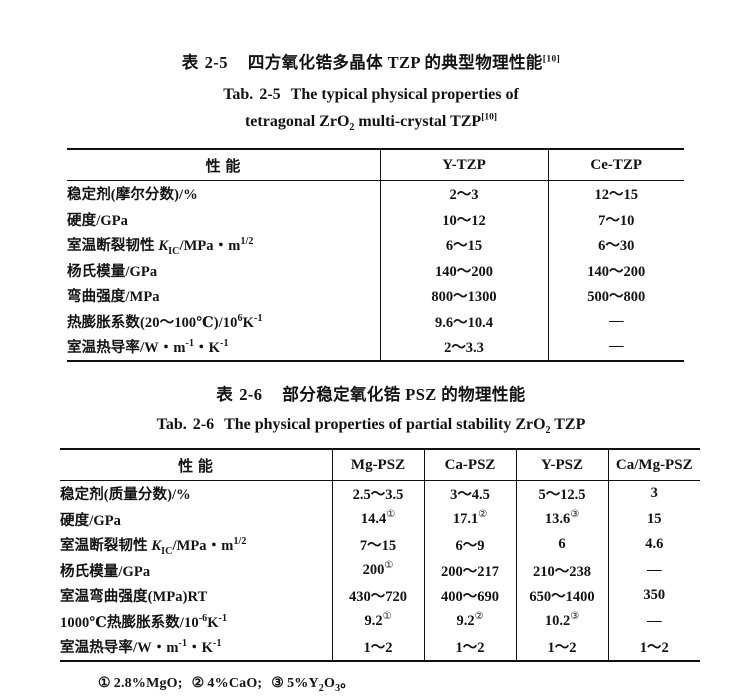  What do you see at coordinates (404, 94) in the screenshot?
I see `table-25-title-en-text1: The typical physical properties of` at bounding box center [404, 94].